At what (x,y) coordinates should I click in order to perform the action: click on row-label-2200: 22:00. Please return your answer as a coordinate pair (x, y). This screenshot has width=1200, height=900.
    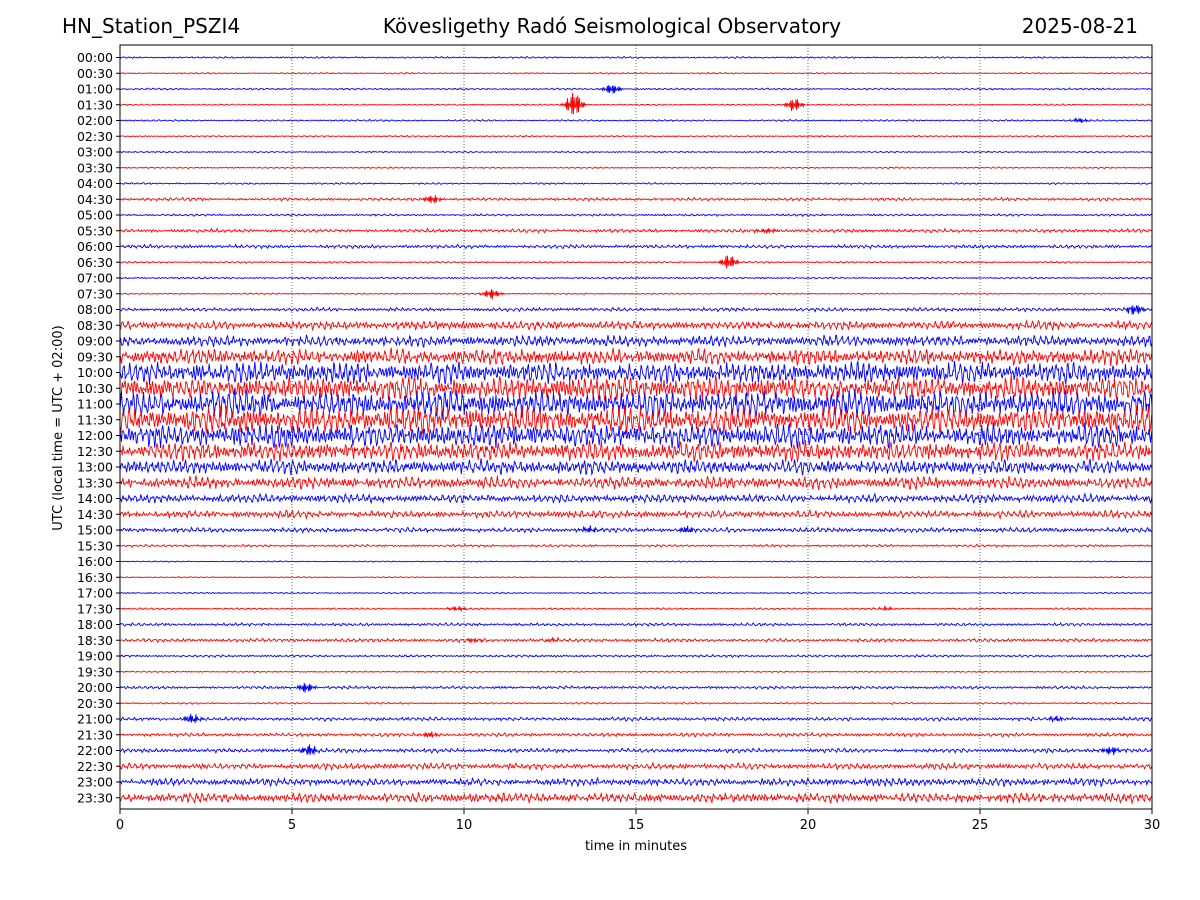
    Looking at the image, I should click on (95, 750).